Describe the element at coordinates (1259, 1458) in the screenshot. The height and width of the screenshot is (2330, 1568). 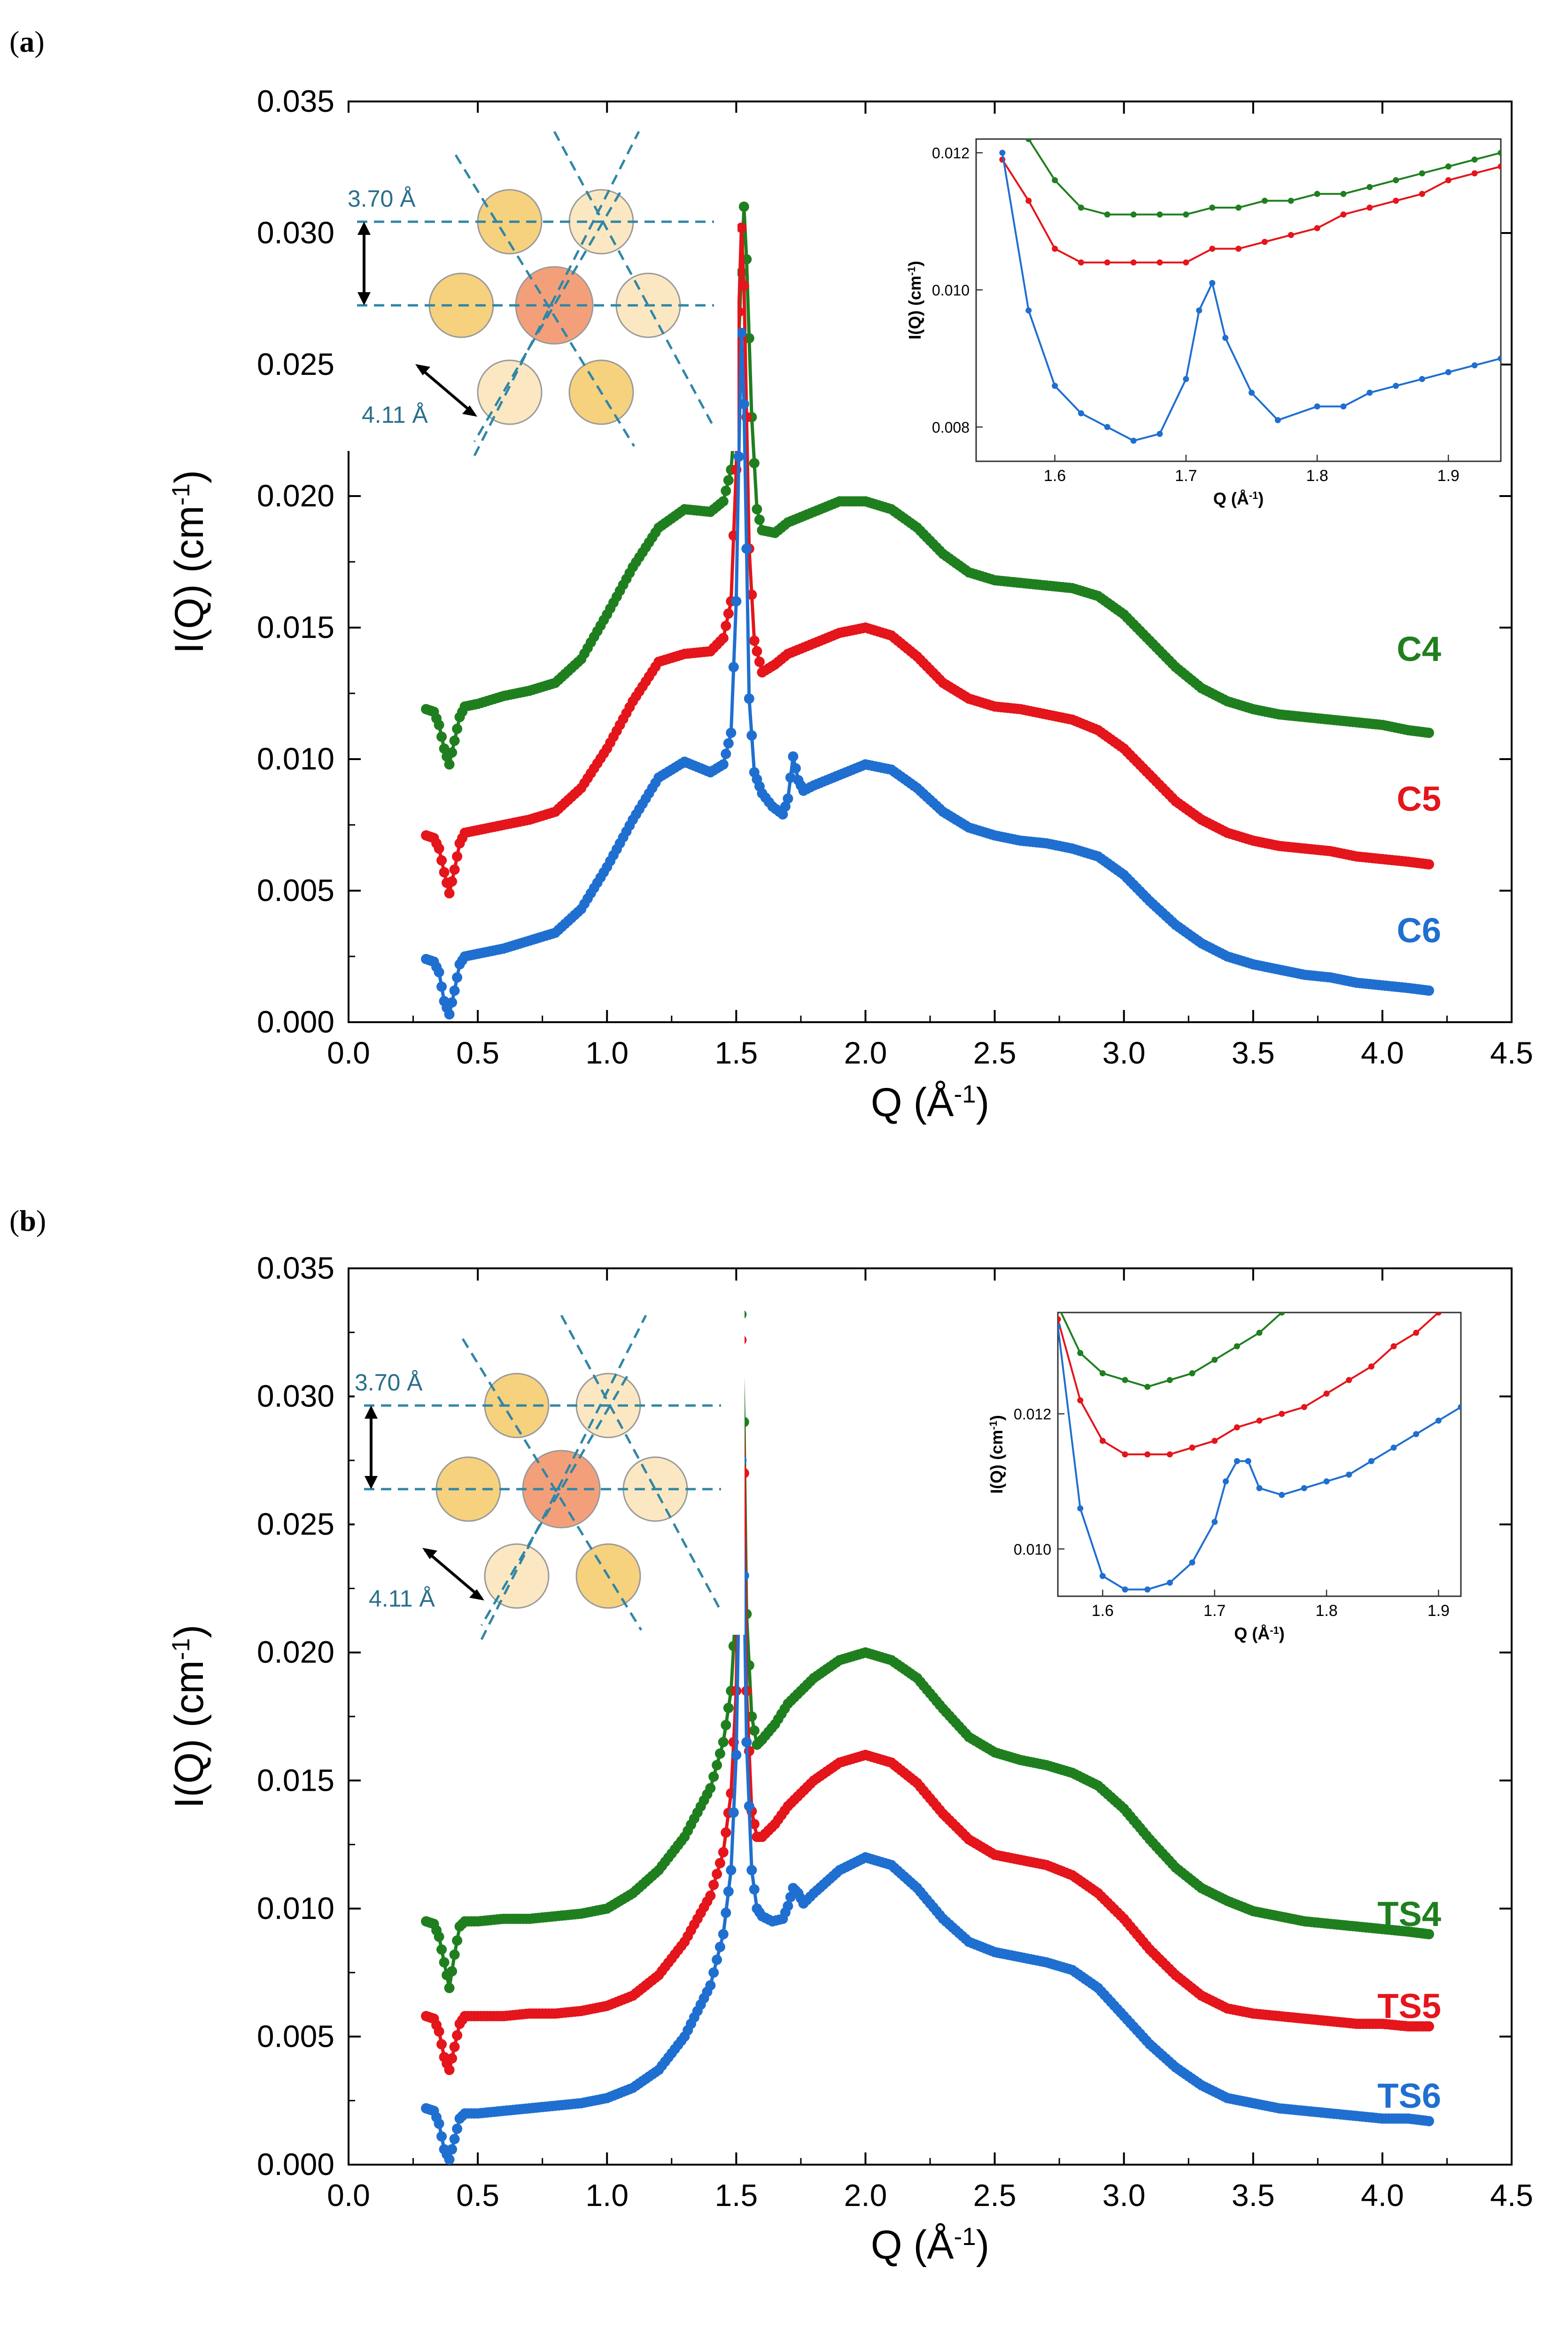
I see `inset-series-TS6` at that location.